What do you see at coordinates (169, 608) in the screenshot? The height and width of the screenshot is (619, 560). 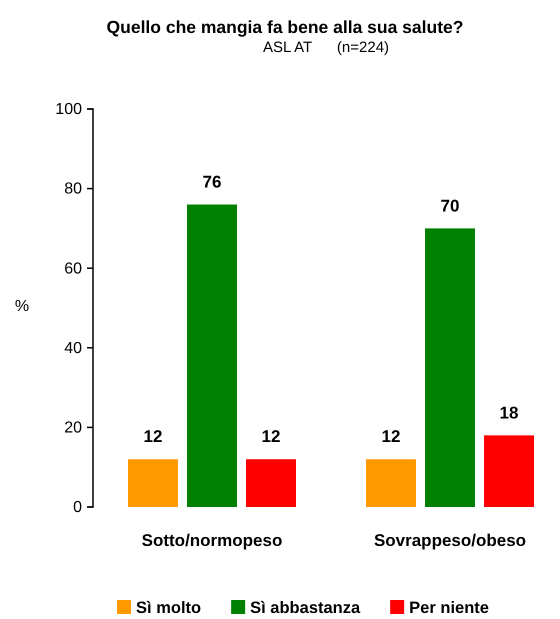 I see `legend-label: Sì molto` at bounding box center [169, 608].